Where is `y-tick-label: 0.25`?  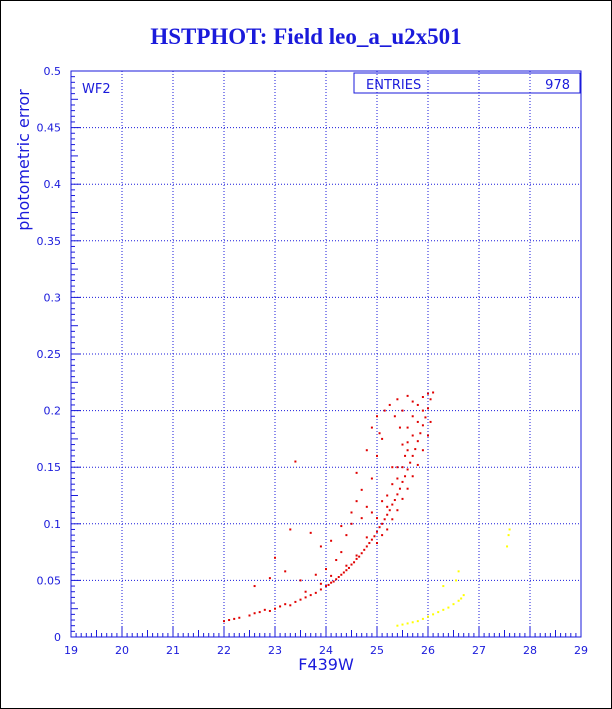
y-tick-label: 0.25 is located at coordinates (49, 354).